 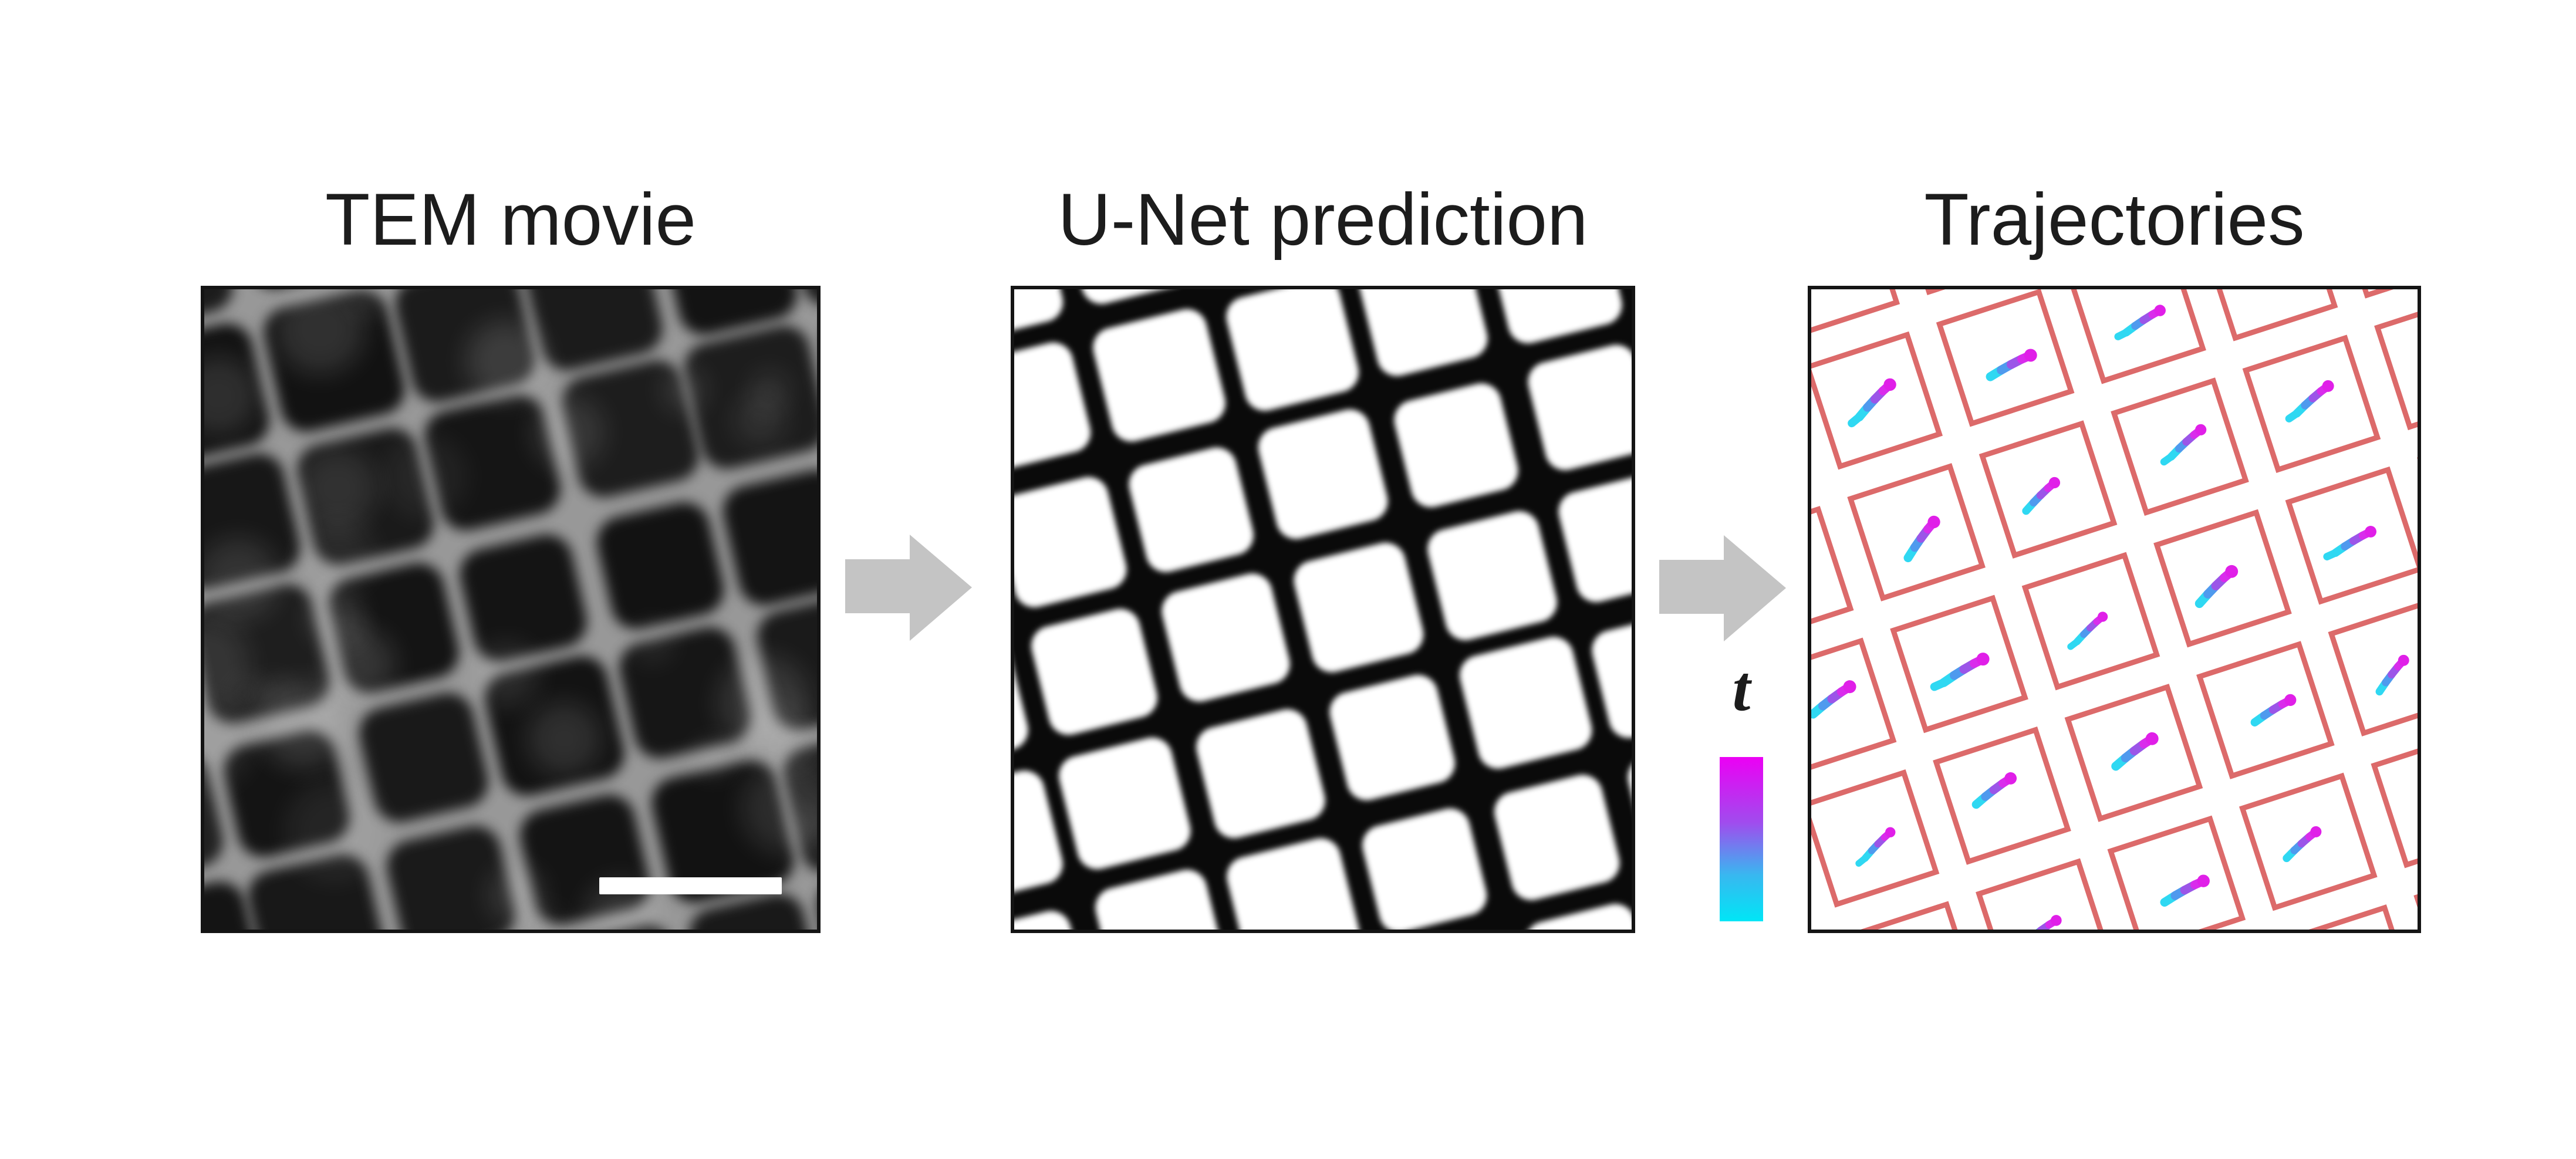 I want to click on trajectories-plot, so click(x=2114, y=609).